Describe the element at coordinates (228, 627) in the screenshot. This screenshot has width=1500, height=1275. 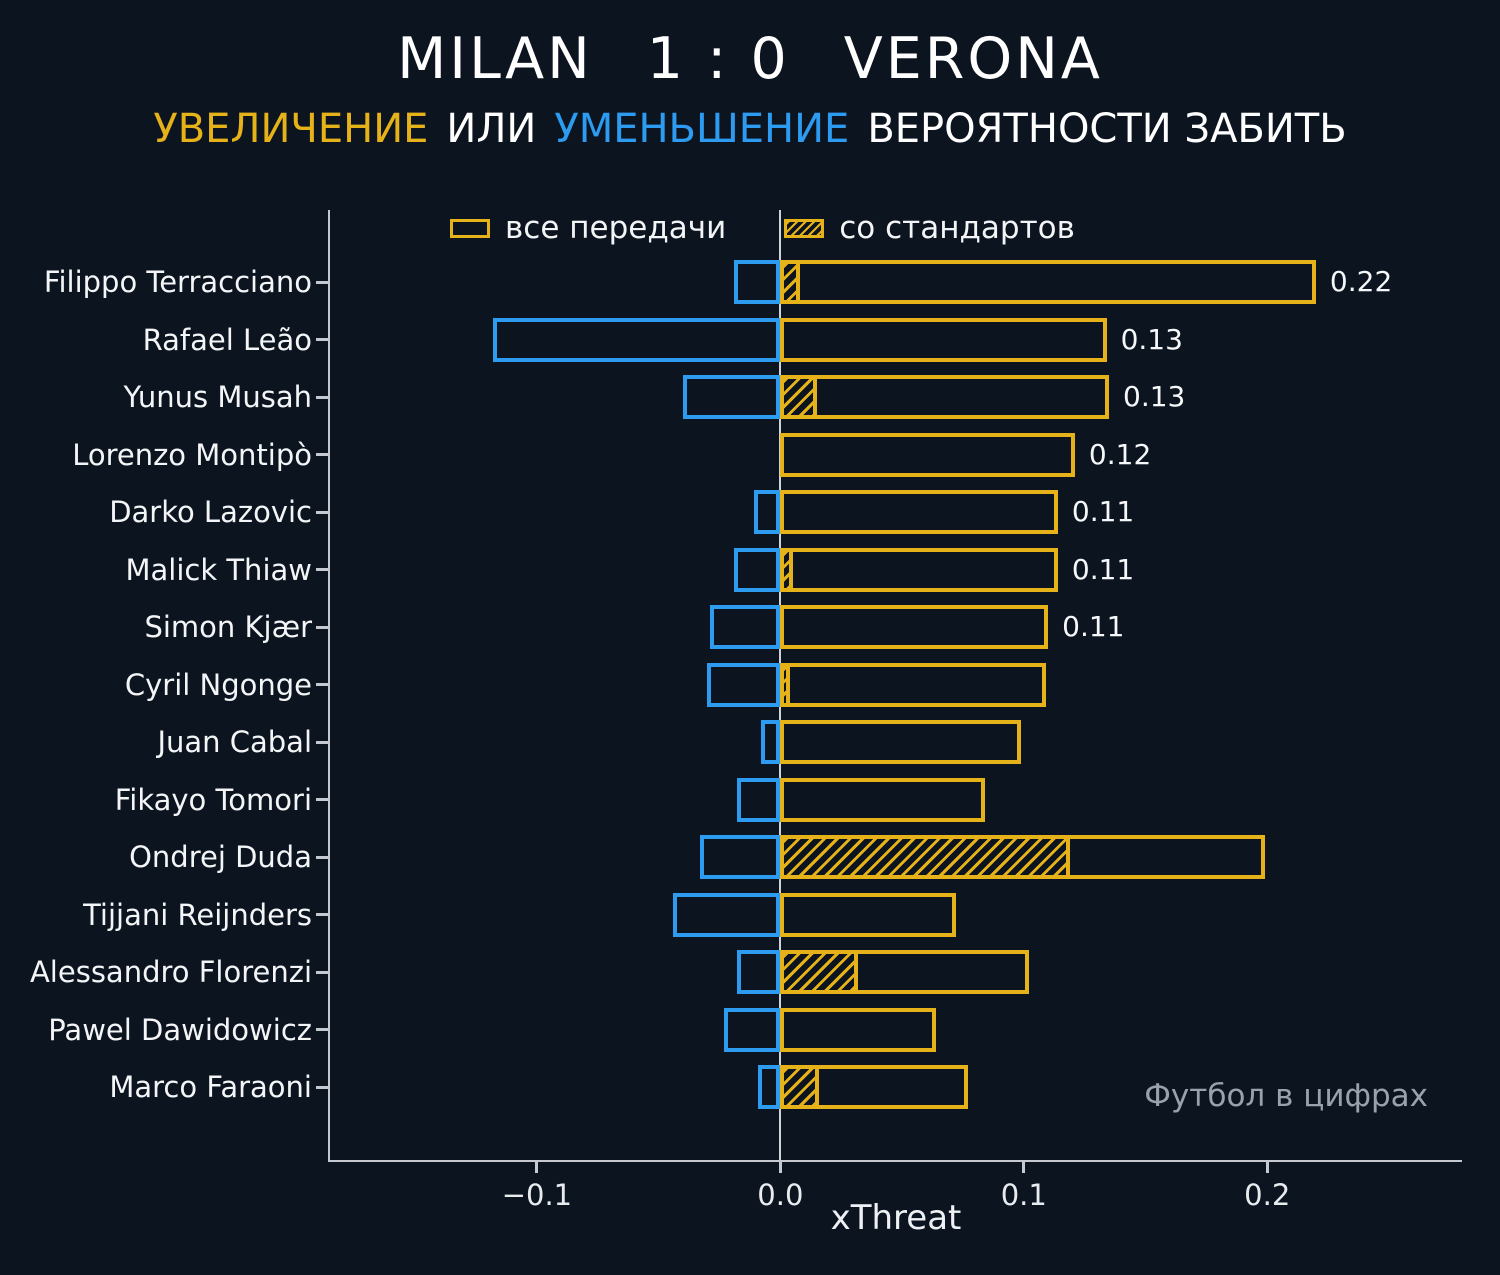
I see `player-name-label: Simon Kjær` at that location.